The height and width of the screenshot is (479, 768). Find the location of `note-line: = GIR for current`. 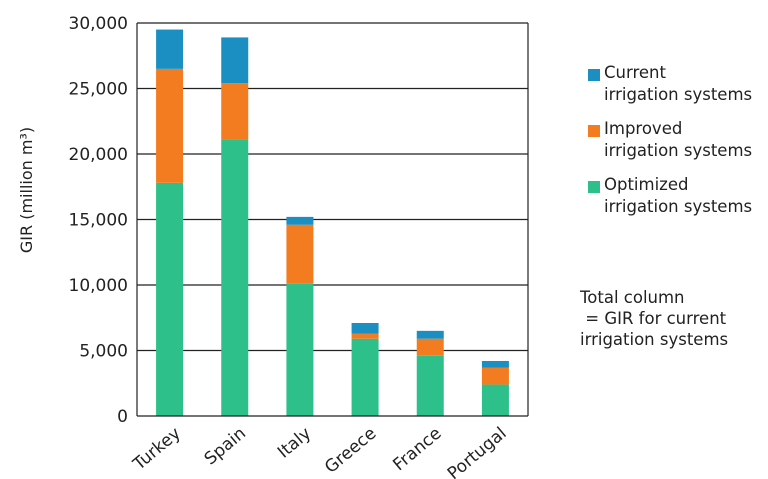

note-line: = GIR for current is located at coordinates (653, 318).